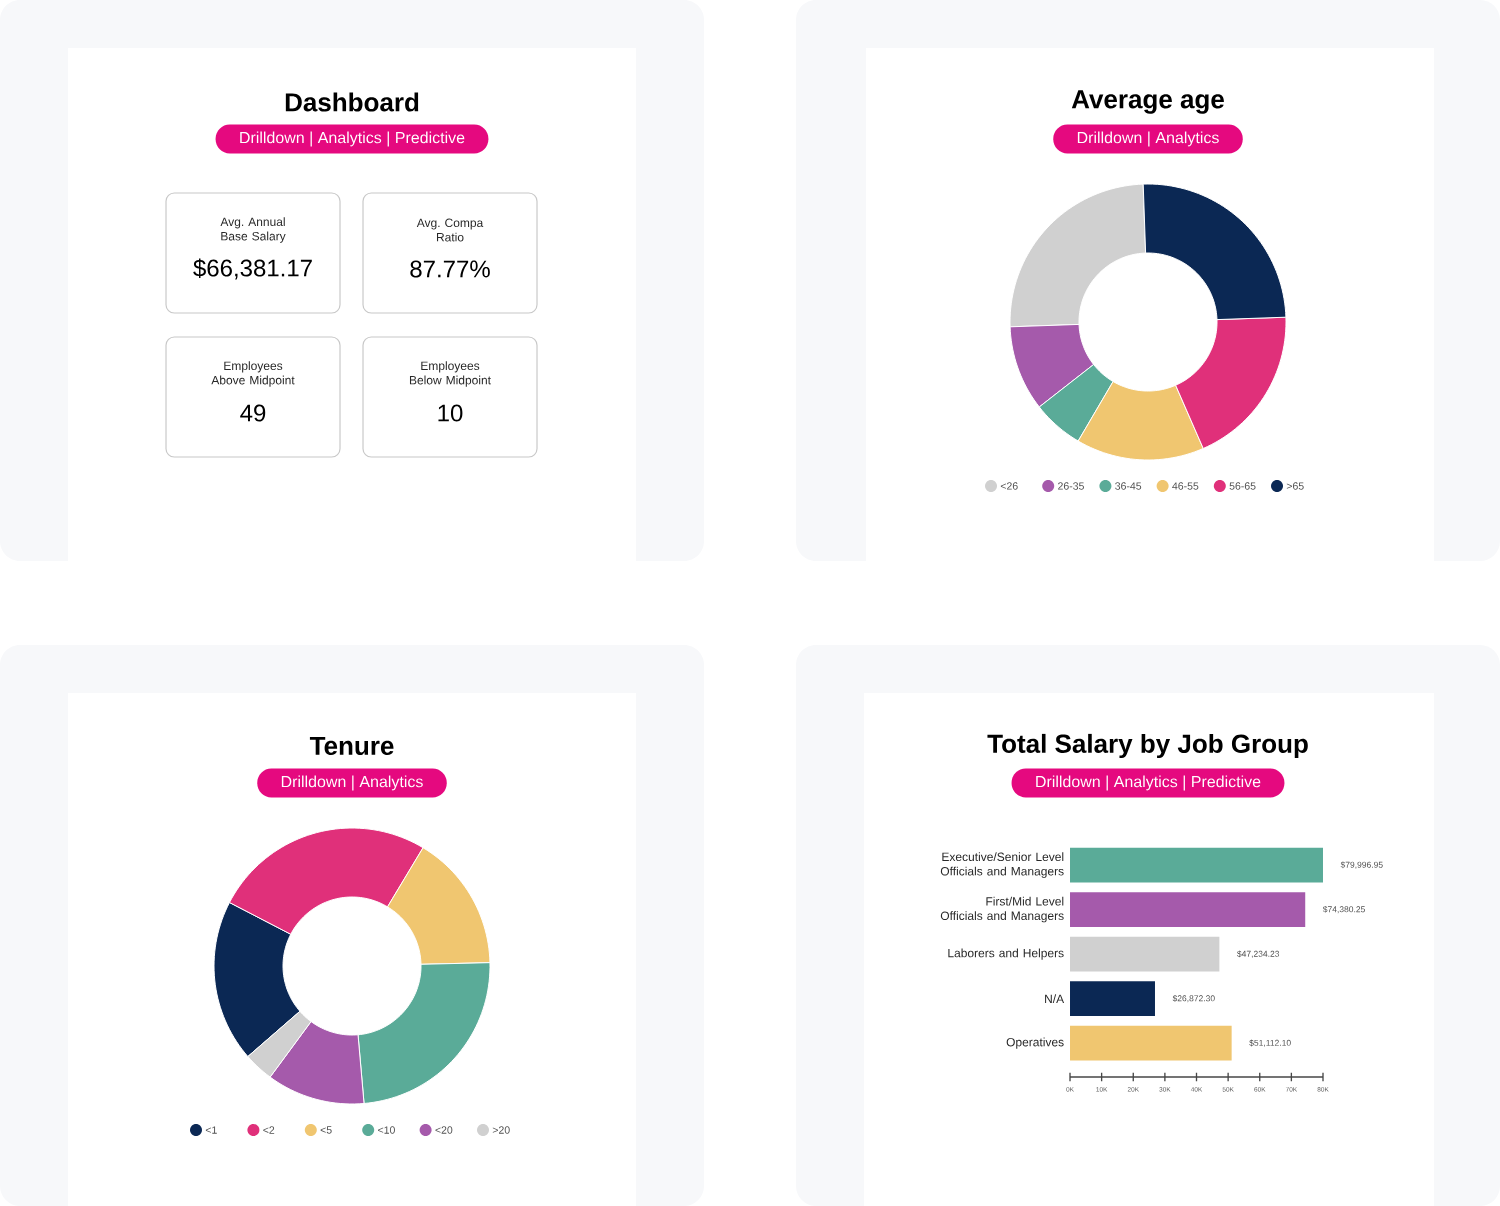 Image resolution: width=1500 pixels, height=1206 pixels. What do you see at coordinates (253, 374) in the screenshot?
I see `text: Employees Above Midpoint` at bounding box center [253, 374].